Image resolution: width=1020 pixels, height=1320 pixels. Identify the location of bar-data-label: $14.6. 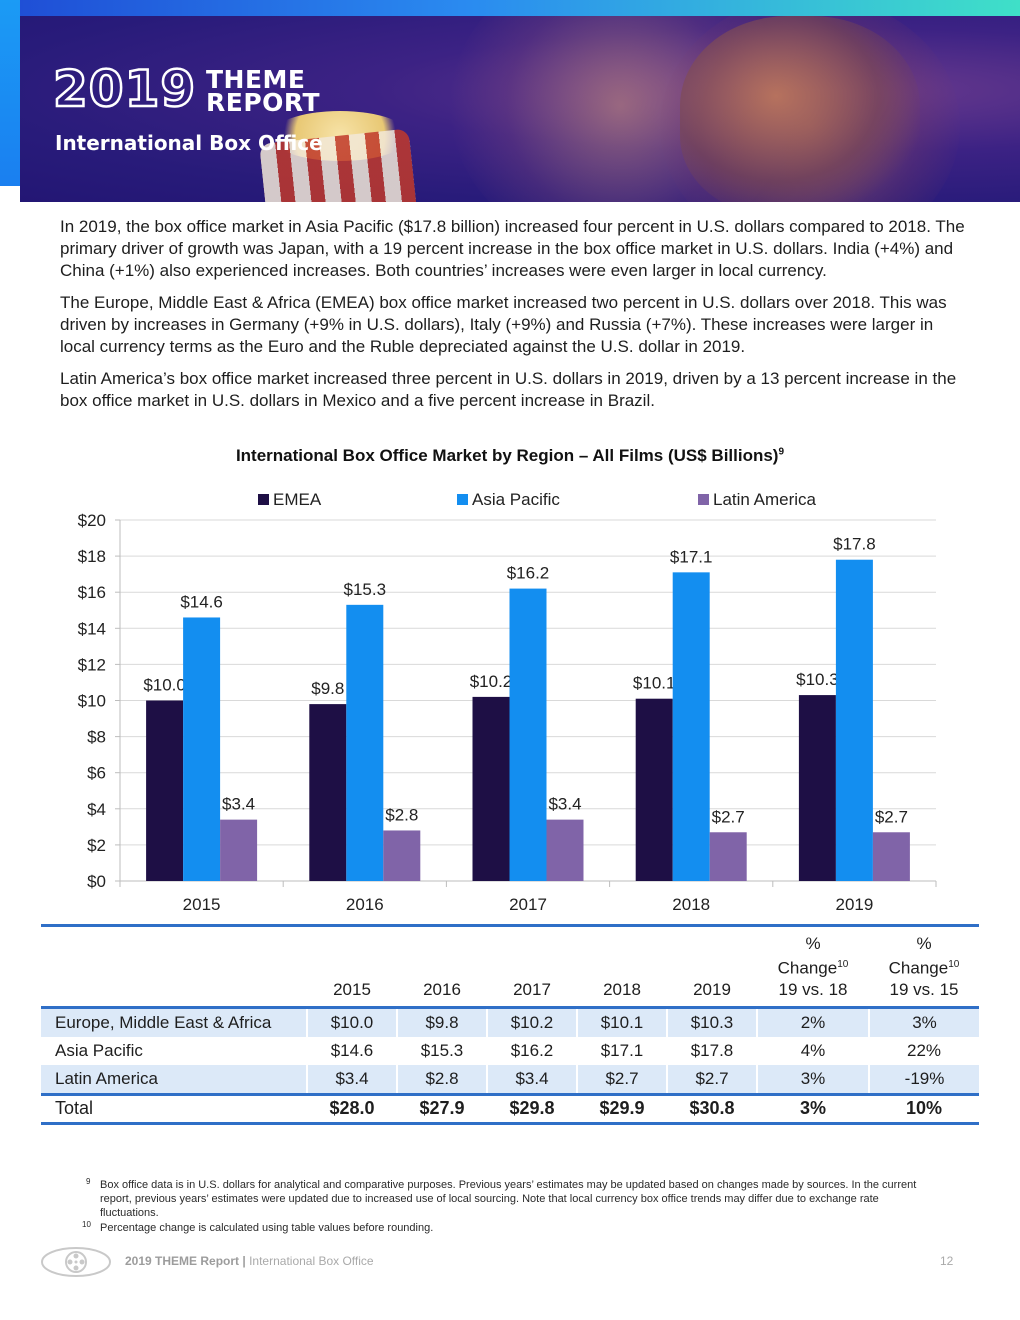
(201, 601).